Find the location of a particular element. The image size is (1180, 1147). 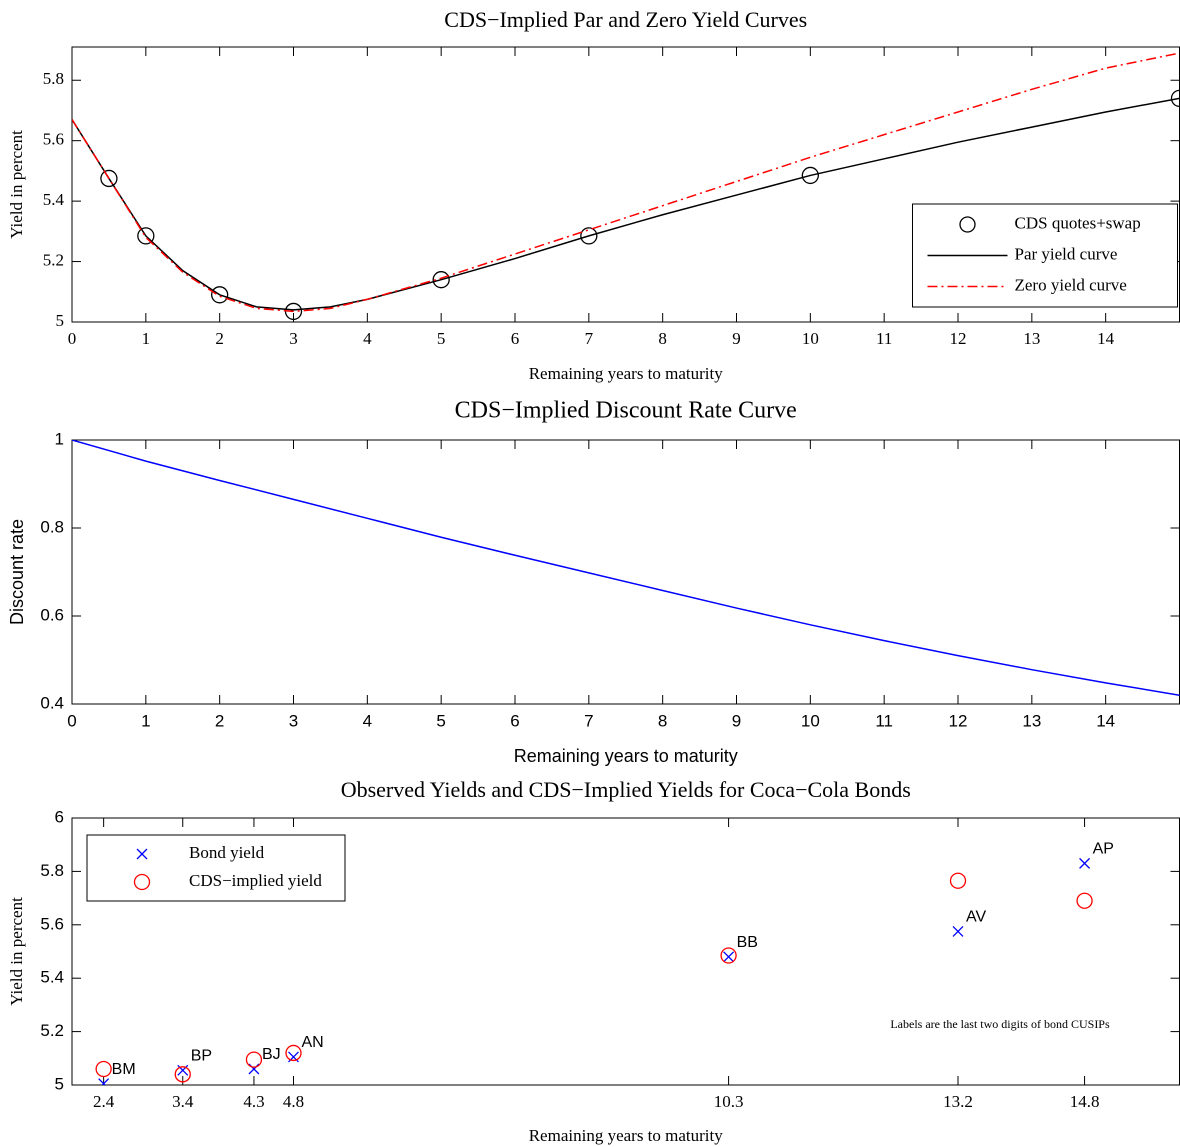

point-label: AV is located at coordinates (976, 917).